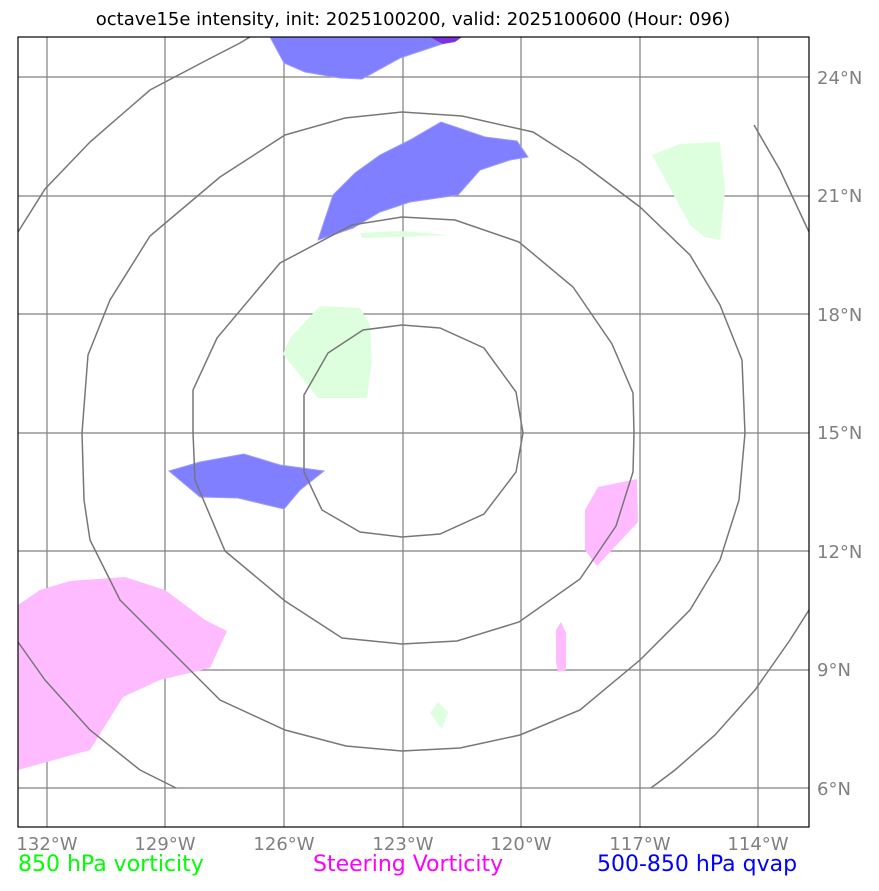 The width and height of the screenshot is (879, 891). What do you see at coordinates (839, 196) in the screenshot?
I see `lat-label: 21°N` at bounding box center [839, 196].